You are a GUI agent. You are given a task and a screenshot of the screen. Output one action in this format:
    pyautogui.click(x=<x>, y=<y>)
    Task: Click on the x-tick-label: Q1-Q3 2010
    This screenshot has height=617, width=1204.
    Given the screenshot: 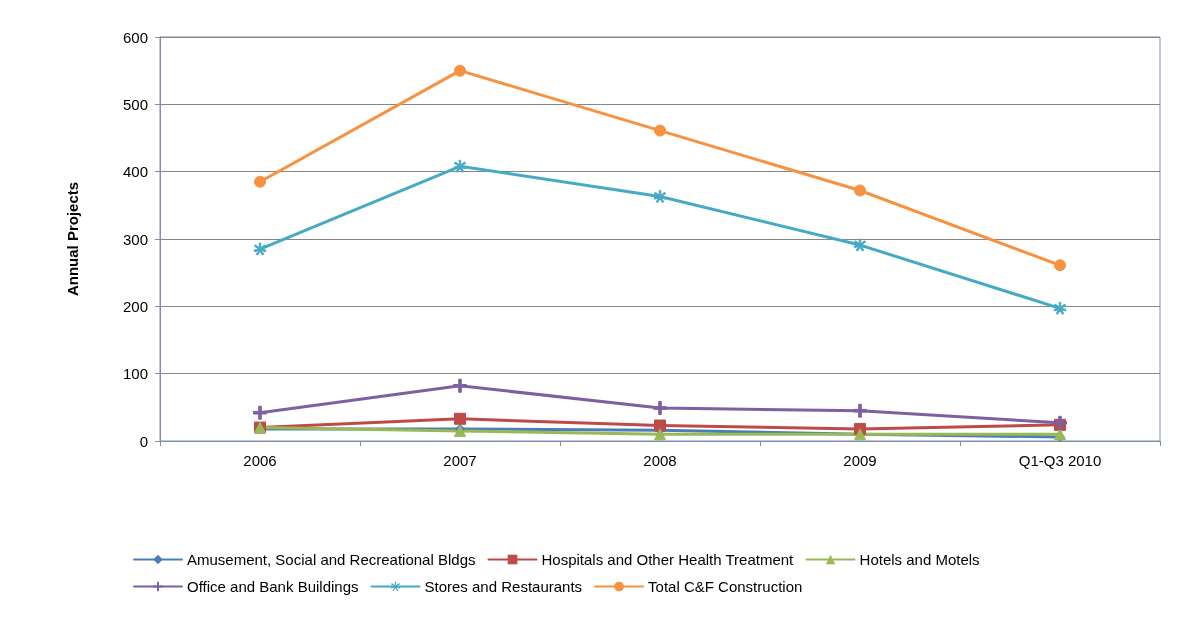 What is the action you would take?
    pyautogui.click(x=1060, y=460)
    